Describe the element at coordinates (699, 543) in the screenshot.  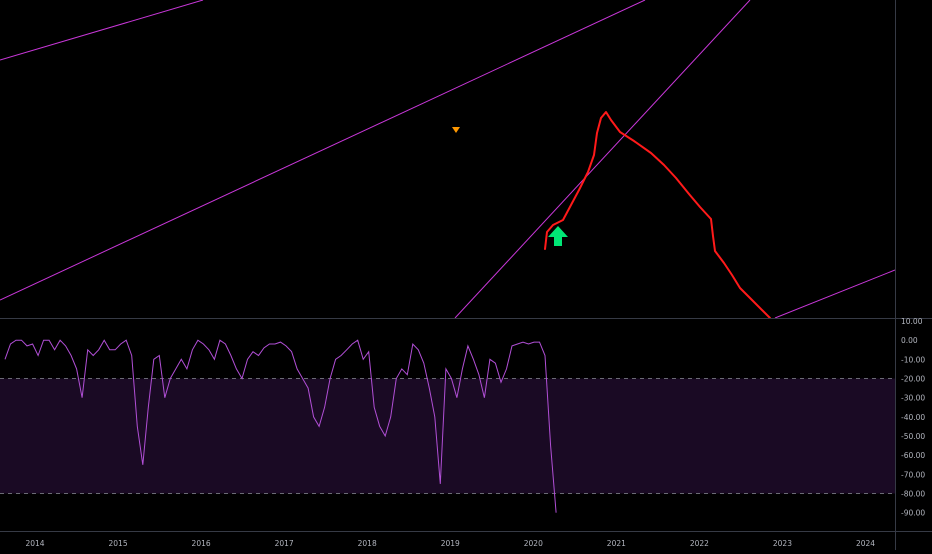
I see `time-tick-label: 2022` at that location.